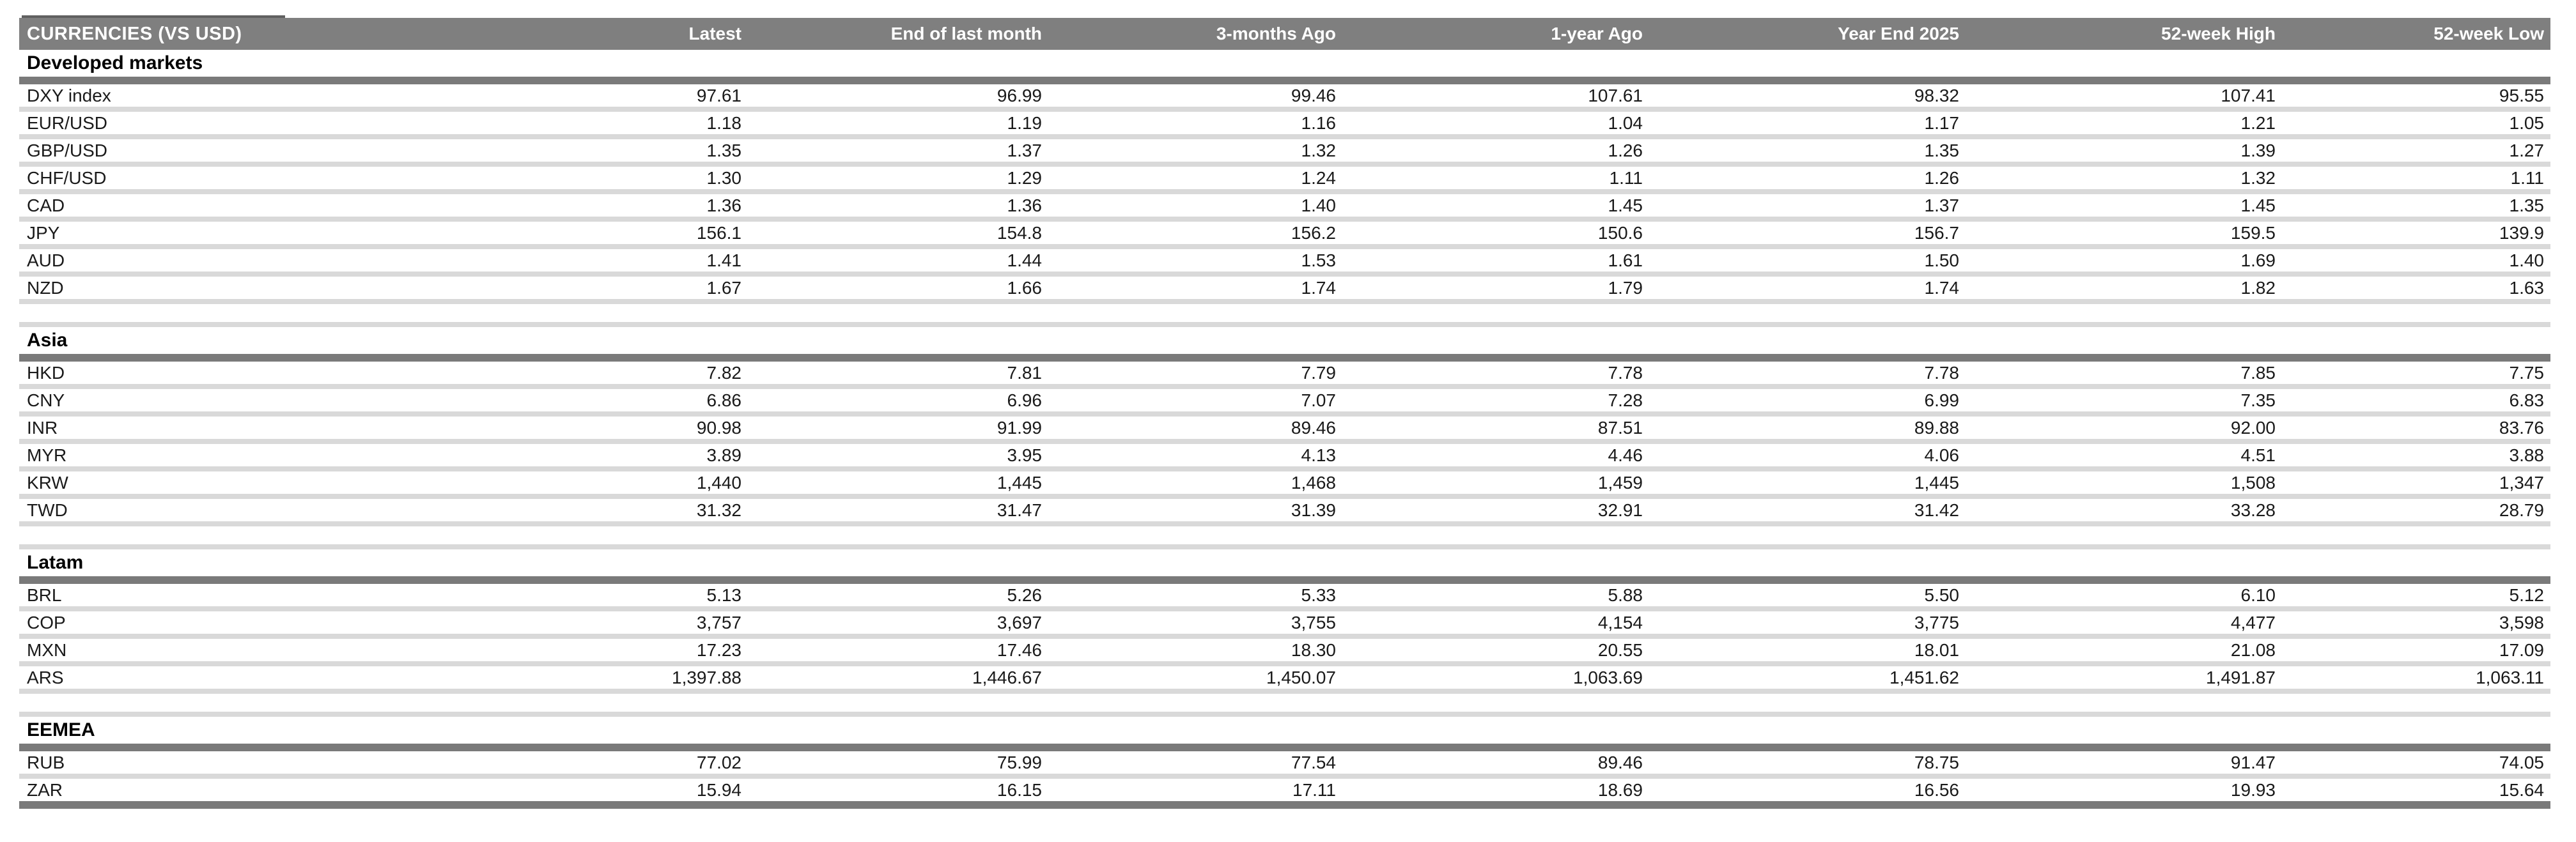 The width and height of the screenshot is (2576, 842). I want to click on value-cell: 1.50, so click(1942, 260).